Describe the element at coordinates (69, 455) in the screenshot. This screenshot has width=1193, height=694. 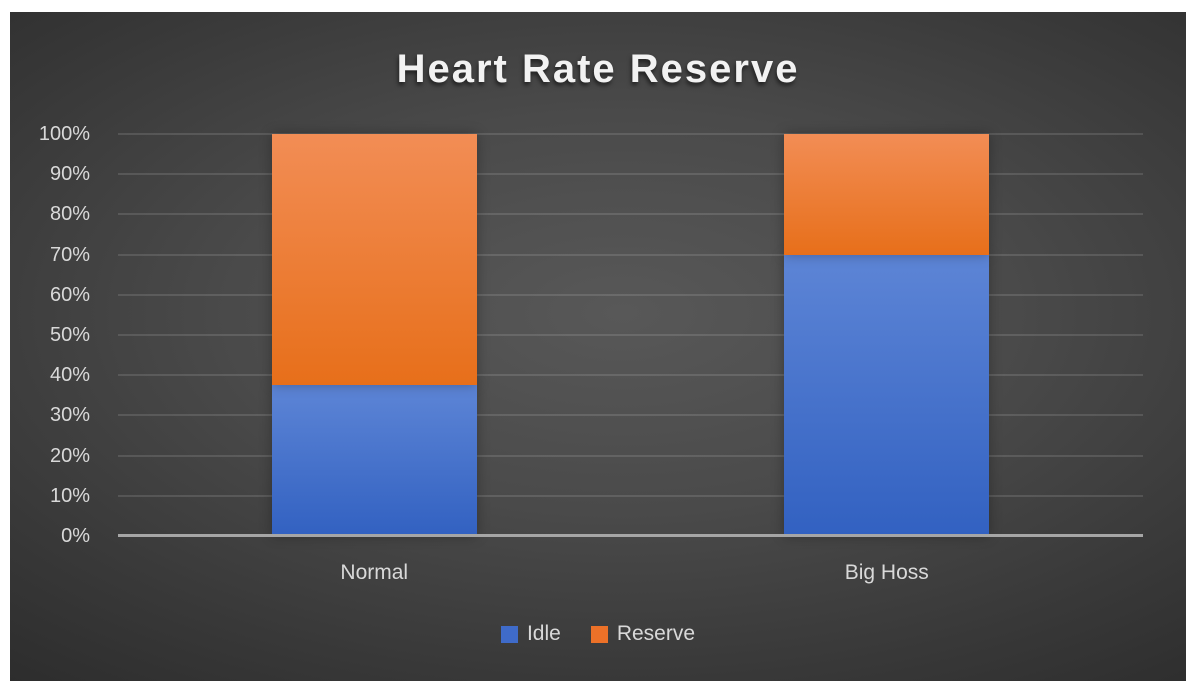
I see `y-tick-label-20: 20%` at that location.